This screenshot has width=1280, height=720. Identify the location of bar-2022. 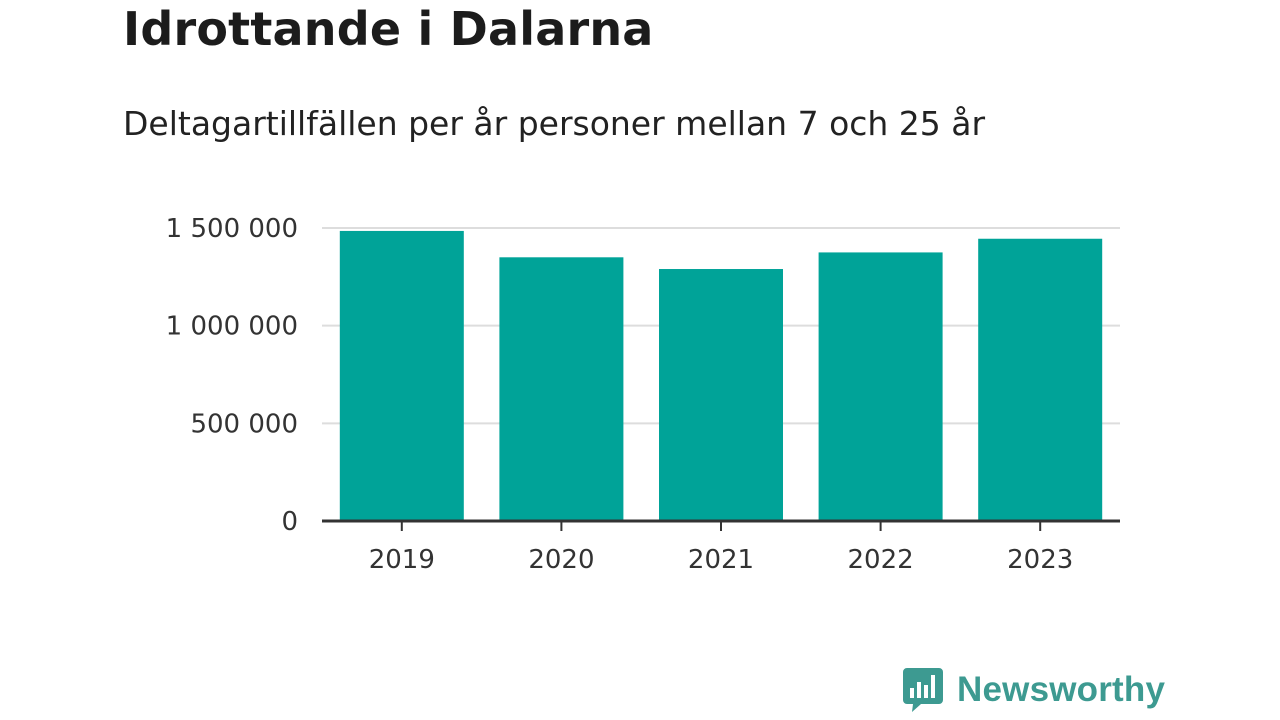
(880, 386).